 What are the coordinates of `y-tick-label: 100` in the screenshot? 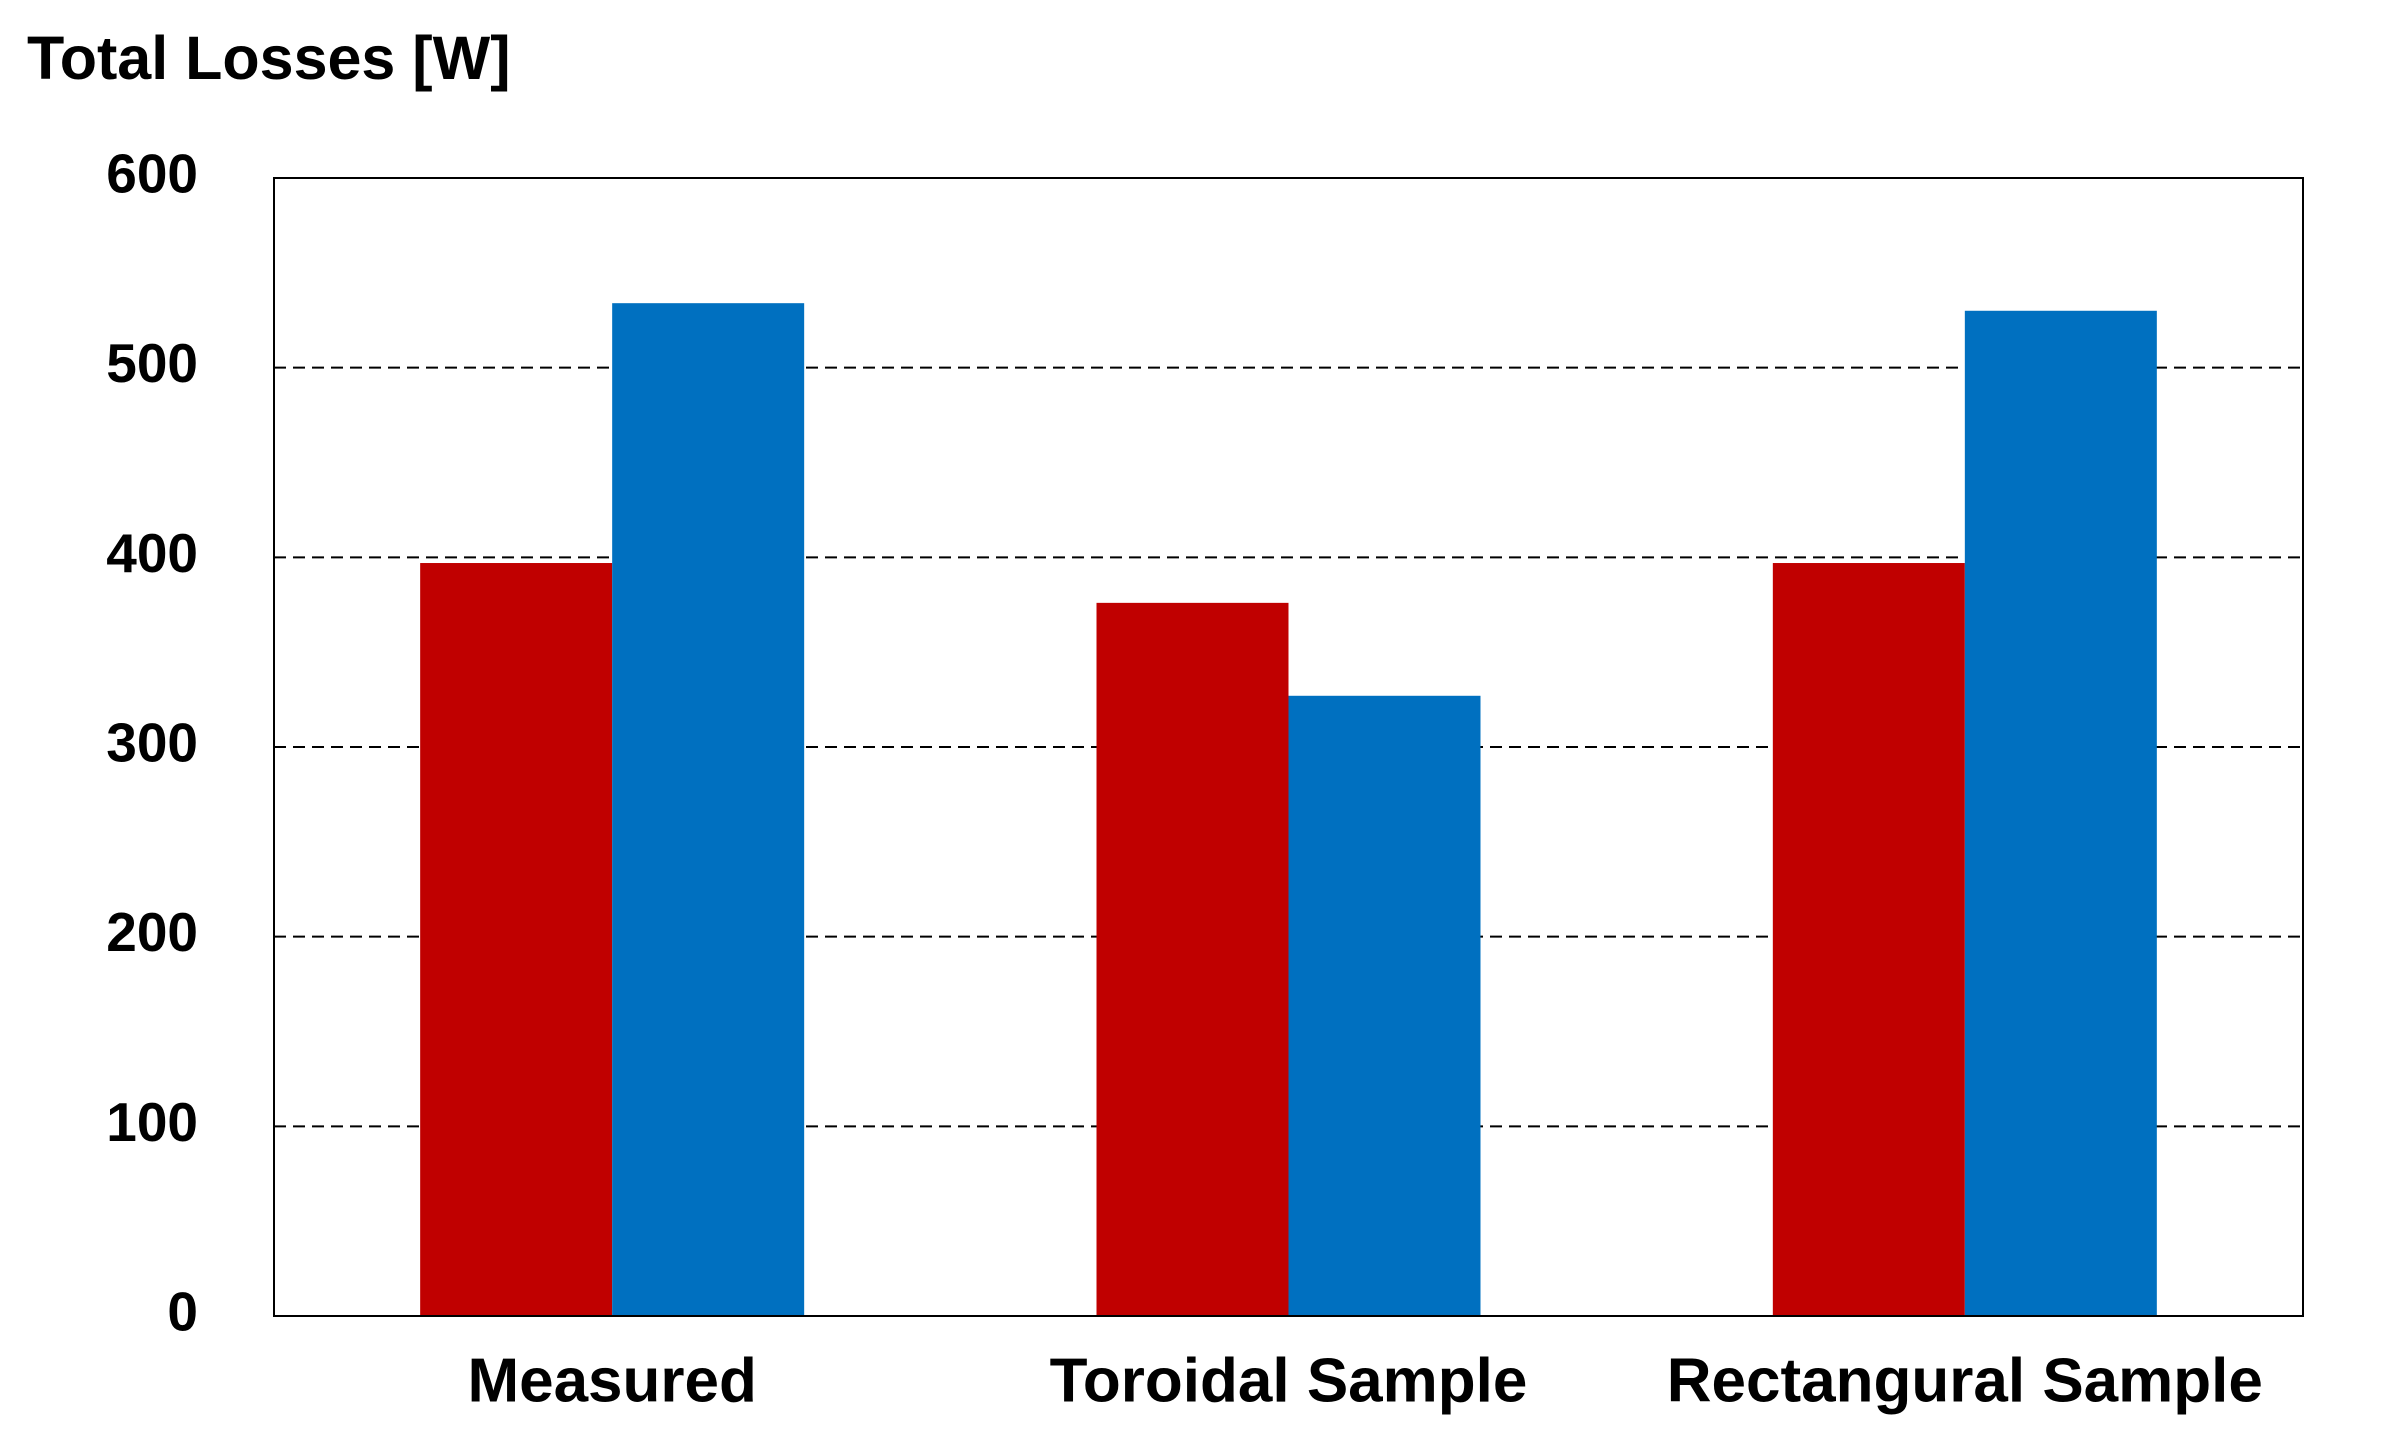 It's located at (152, 1122).